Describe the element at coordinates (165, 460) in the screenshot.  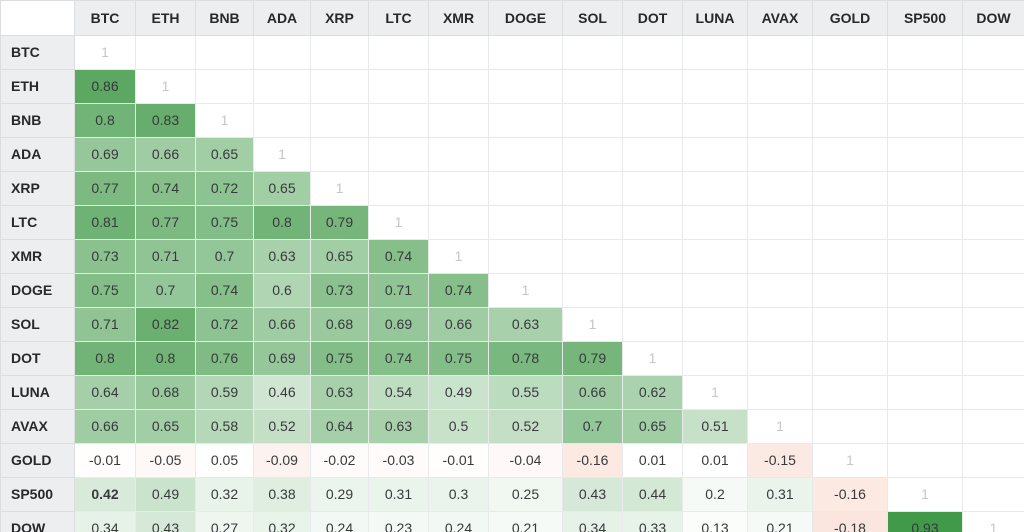
I see `correlation-cell: -0.05` at that location.